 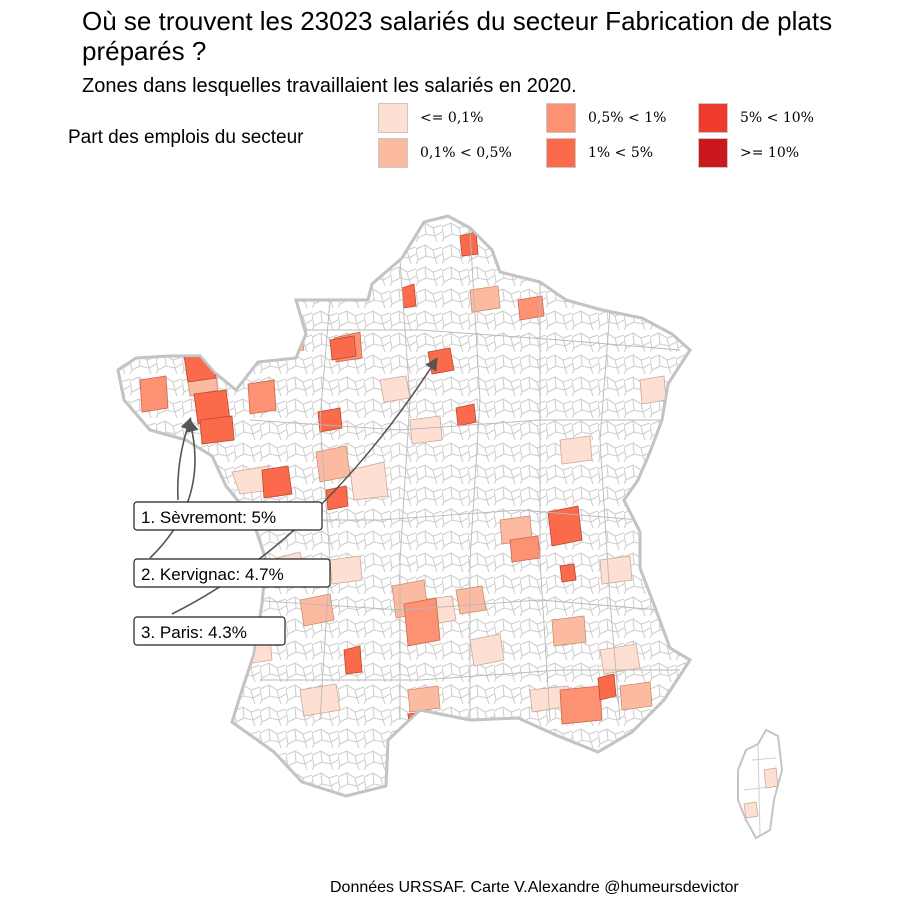 I want to click on callout-label: 2. Kervignac: 4.7%, so click(x=212, y=574).